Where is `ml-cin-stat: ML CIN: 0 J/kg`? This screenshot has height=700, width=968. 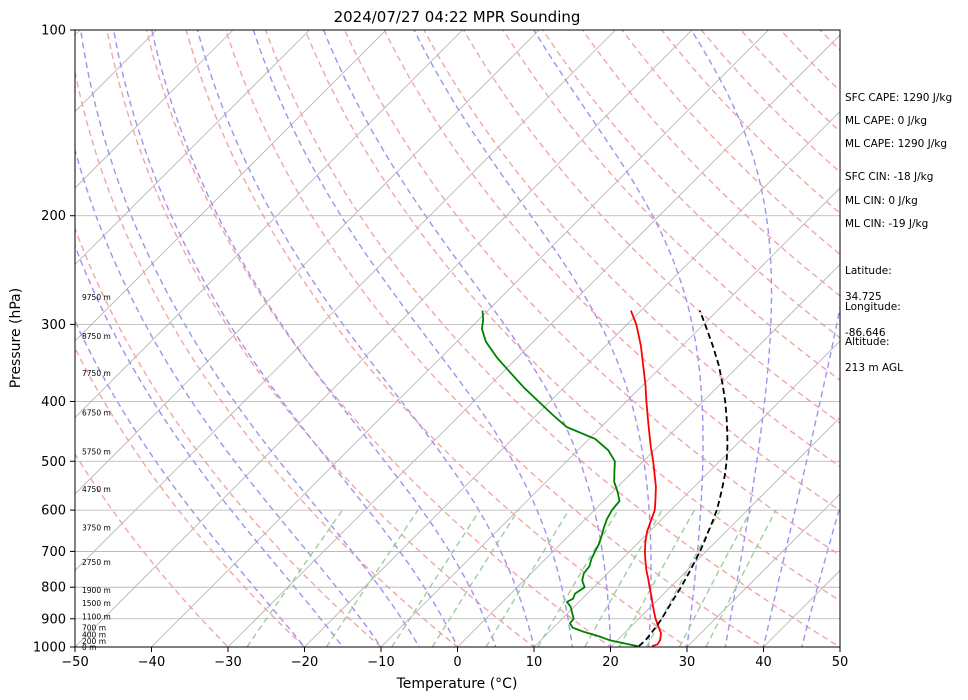 ml-cin-stat: ML CIN: 0 J/kg is located at coordinates (881, 201).